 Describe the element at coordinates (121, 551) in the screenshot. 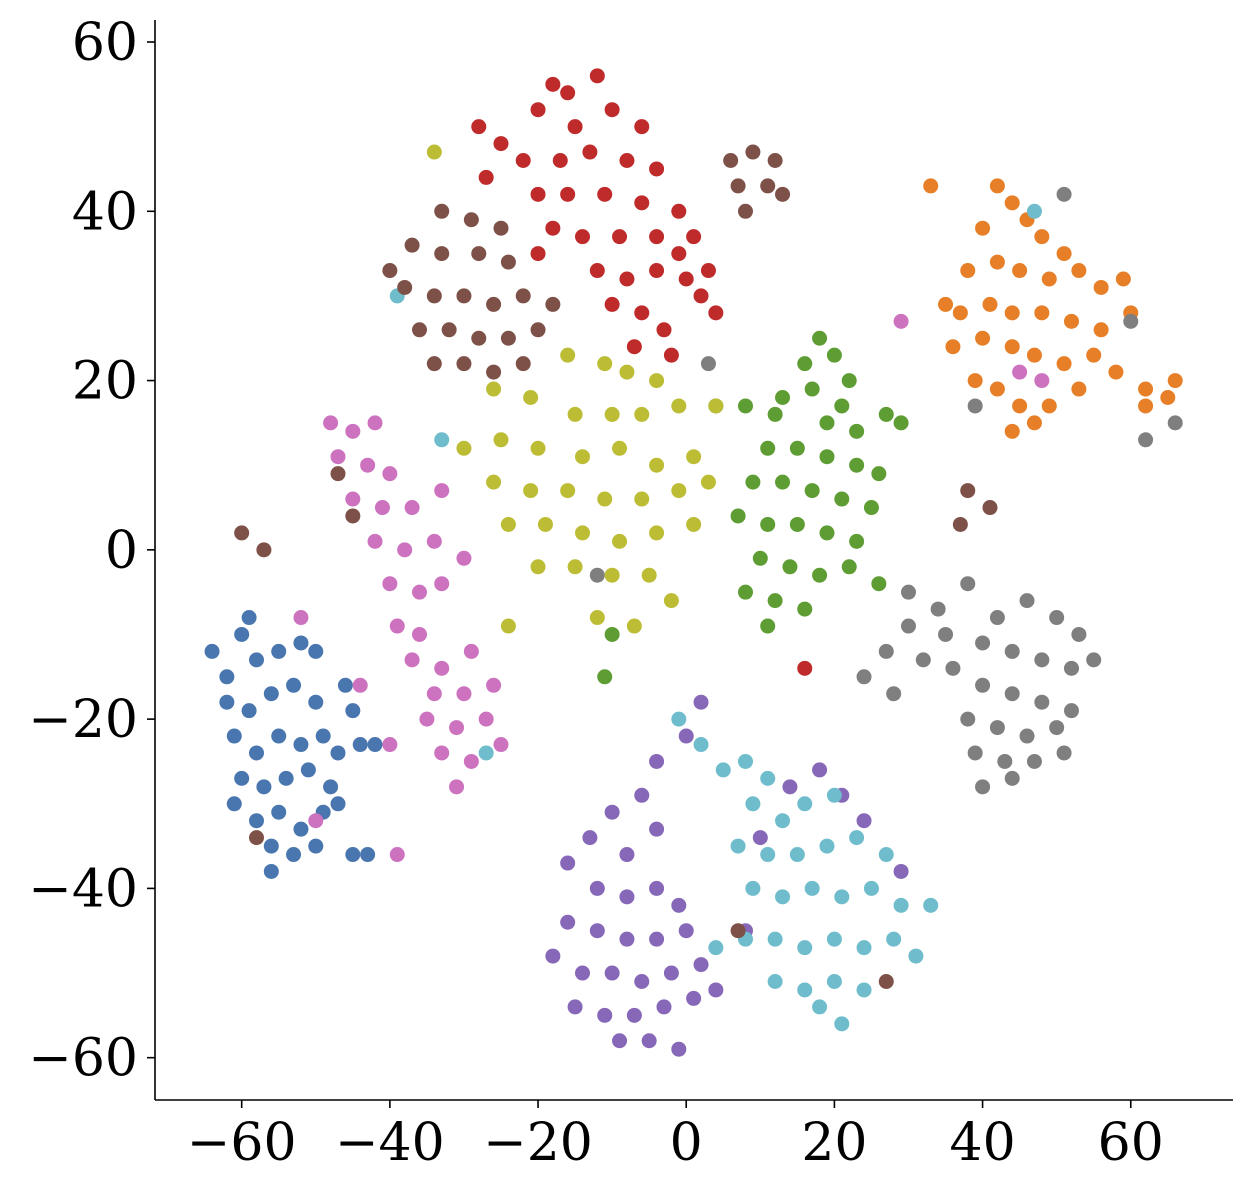

I see `y-tick-label: 0` at that location.